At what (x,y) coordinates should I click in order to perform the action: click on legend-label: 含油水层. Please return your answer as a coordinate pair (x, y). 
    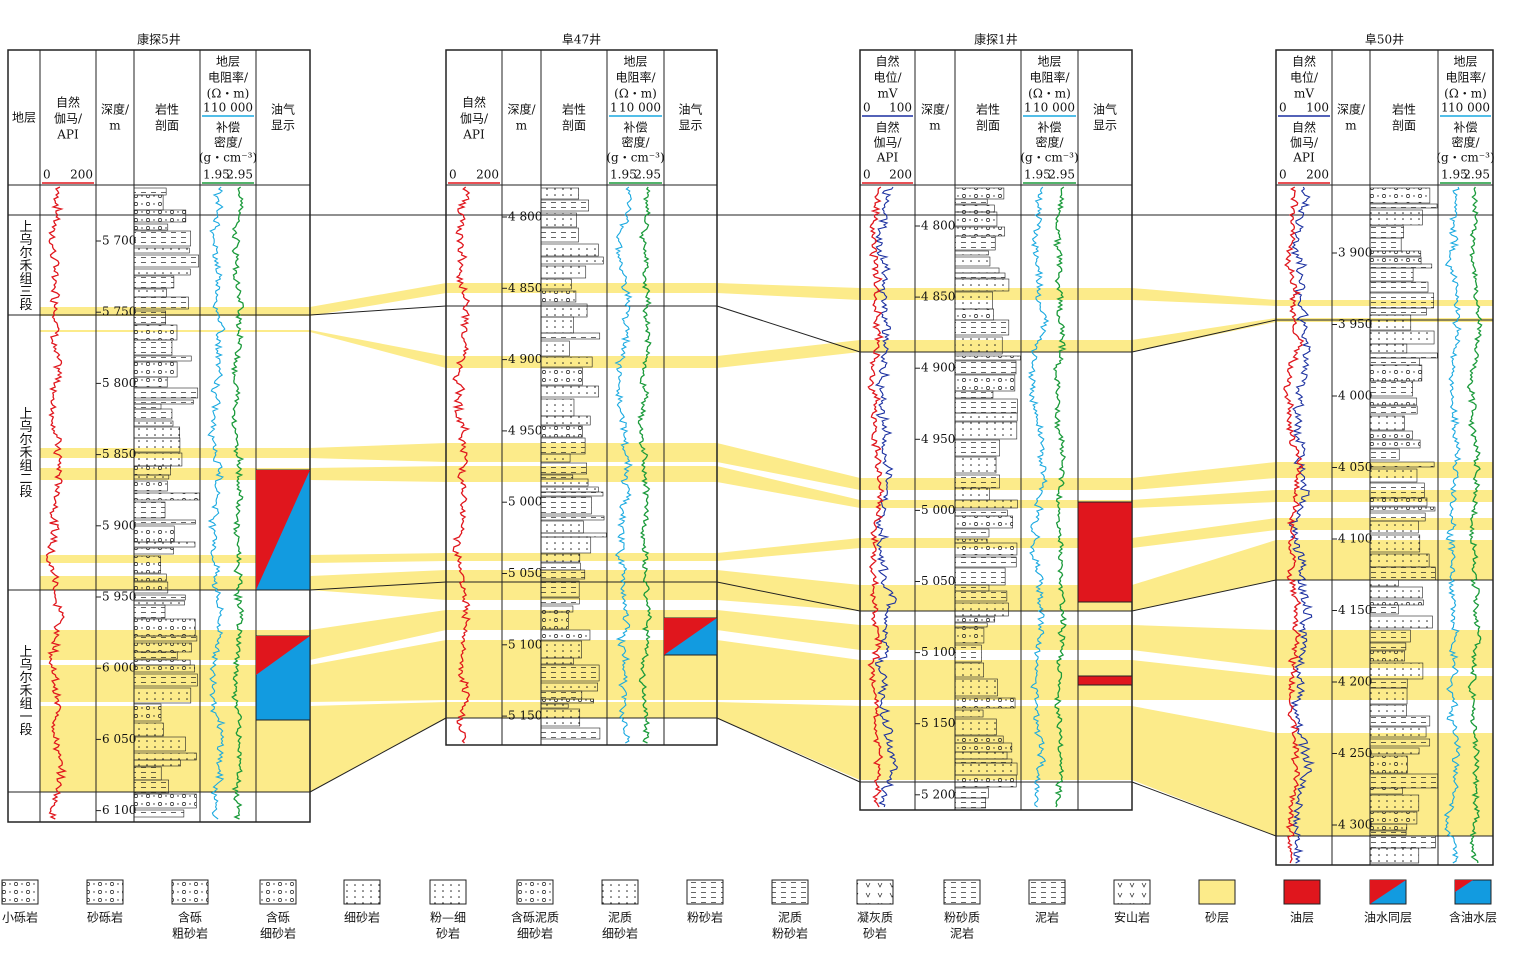
    Looking at the image, I should click on (1473, 917).